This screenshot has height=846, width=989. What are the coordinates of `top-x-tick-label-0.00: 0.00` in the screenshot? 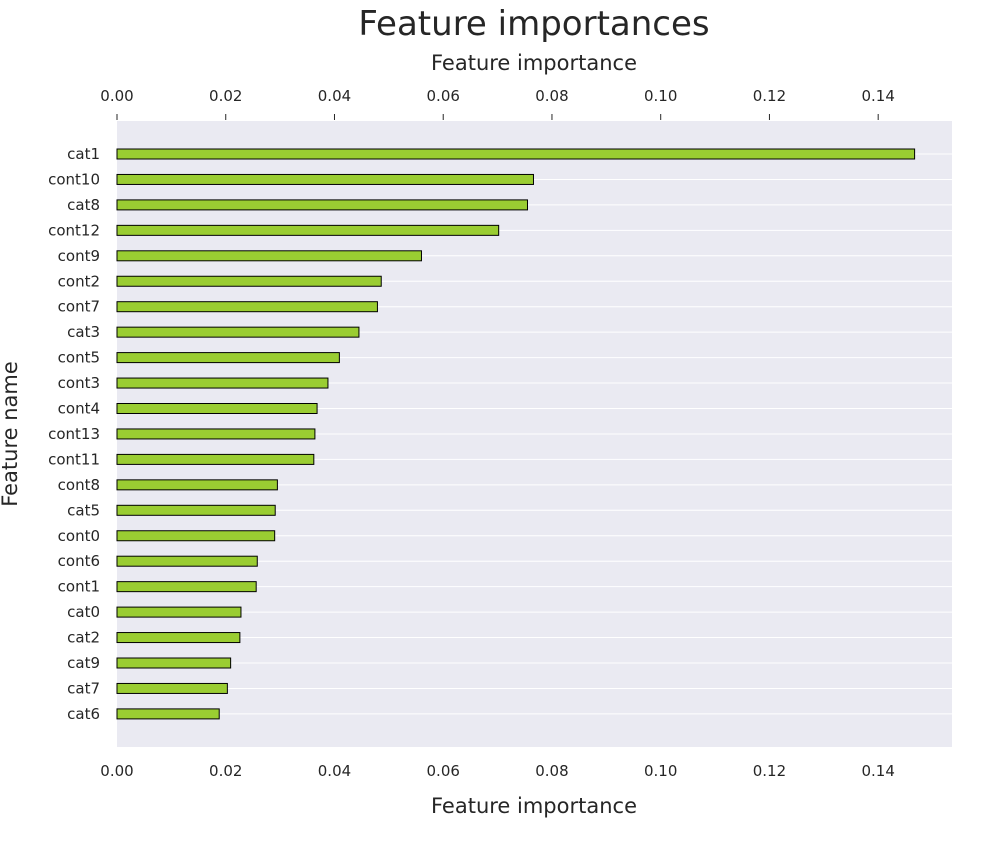 It's located at (116, 96).